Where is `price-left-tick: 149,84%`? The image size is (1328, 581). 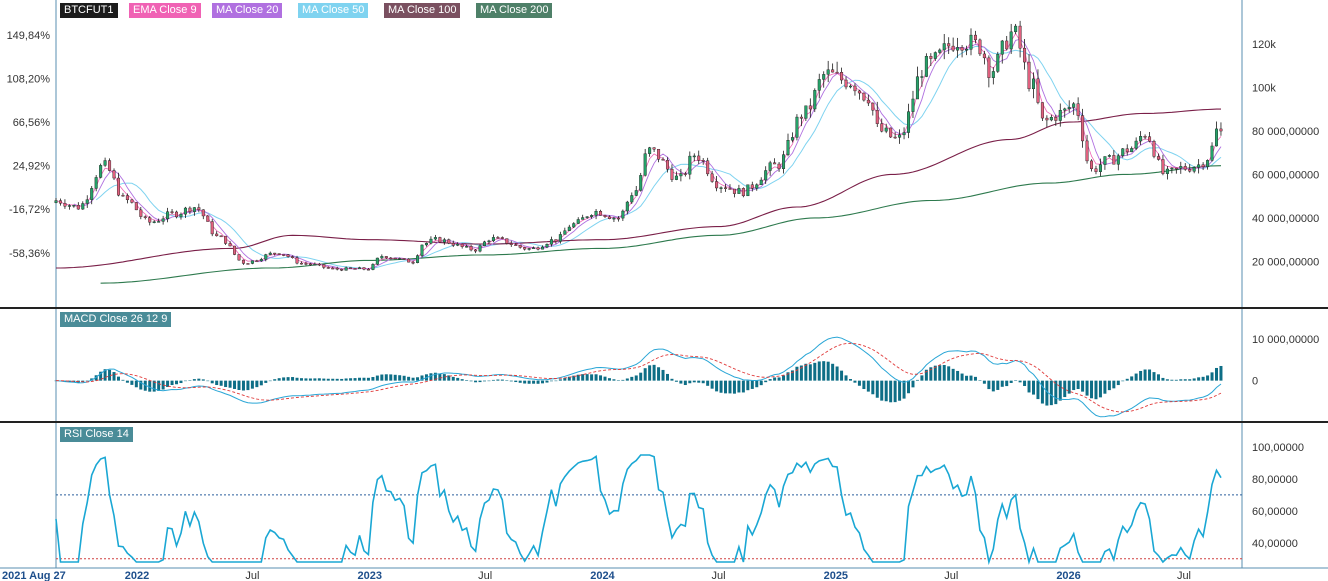 price-left-tick: 149,84% is located at coordinates (29, 36).